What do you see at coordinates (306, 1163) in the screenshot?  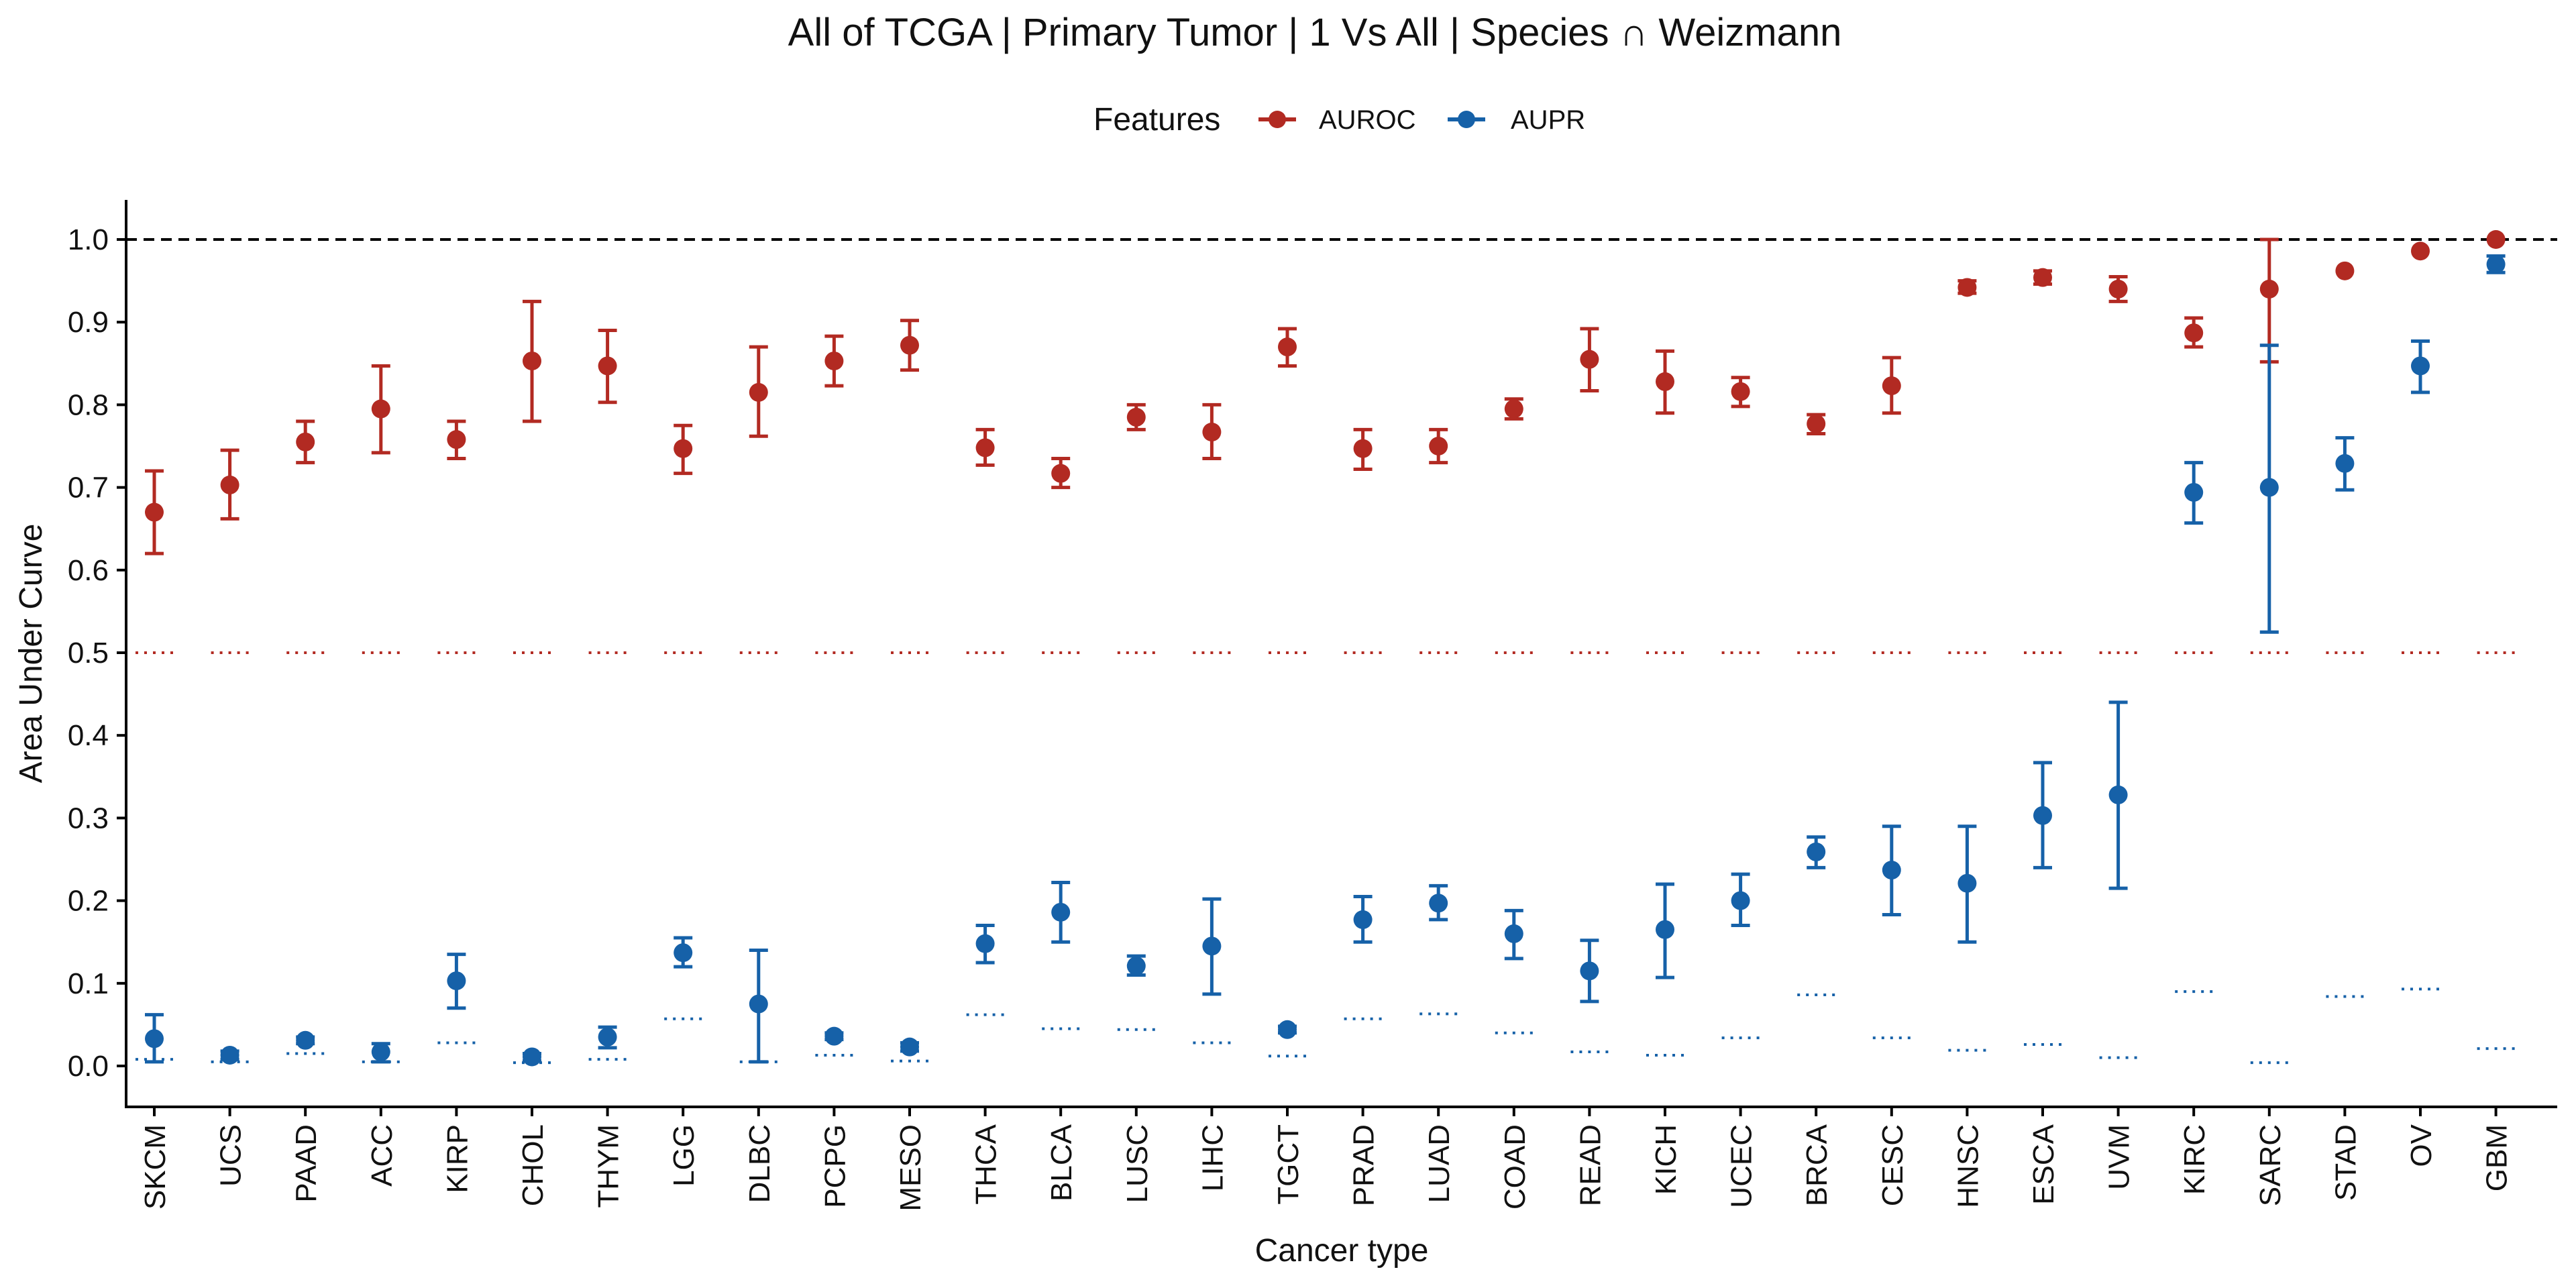 I see `x-tick-label: PAAD` at bounding box center [306, 1163].